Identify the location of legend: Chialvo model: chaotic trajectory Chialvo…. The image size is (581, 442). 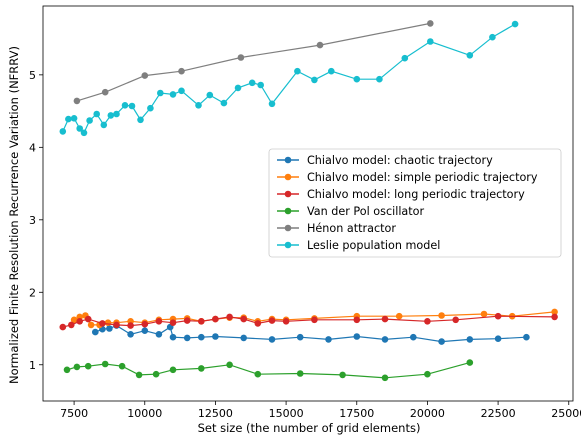
(415, 203).